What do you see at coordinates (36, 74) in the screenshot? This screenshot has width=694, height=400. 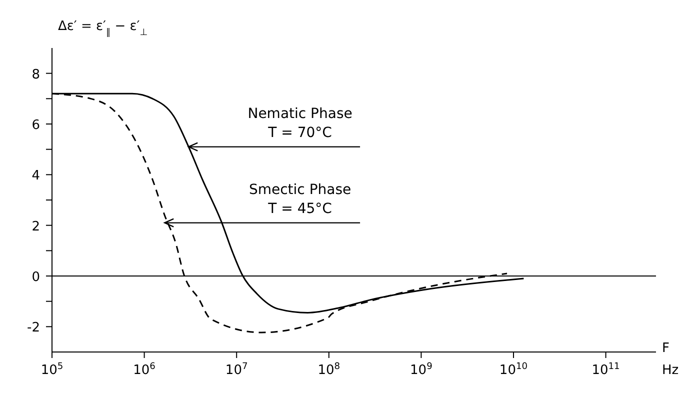 I see `y-tick-label: 8` at bounding box center [36, 74].